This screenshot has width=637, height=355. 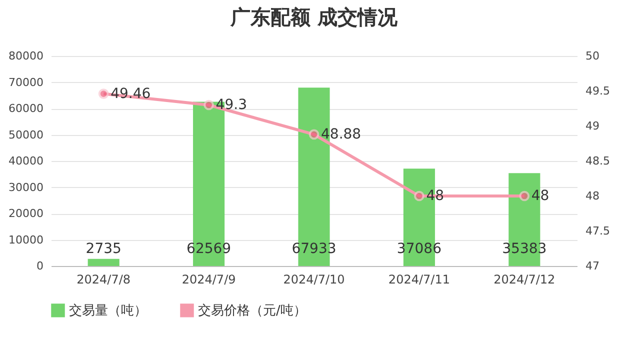 What do you see at coordinates (593, 266) in the screenshot?
I see `y2-tick-label: 47` at bounding box center [593, 266].